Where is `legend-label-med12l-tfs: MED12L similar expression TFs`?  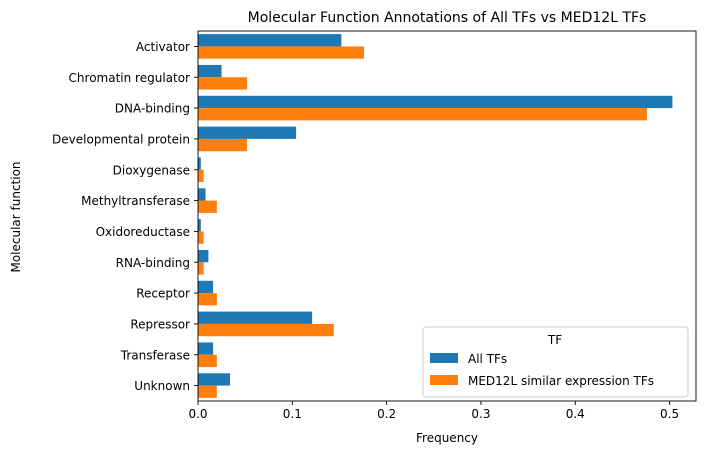
legend-label-med12l-tfs: MED12L similar expression TFs is located at coordinates (561, 381).